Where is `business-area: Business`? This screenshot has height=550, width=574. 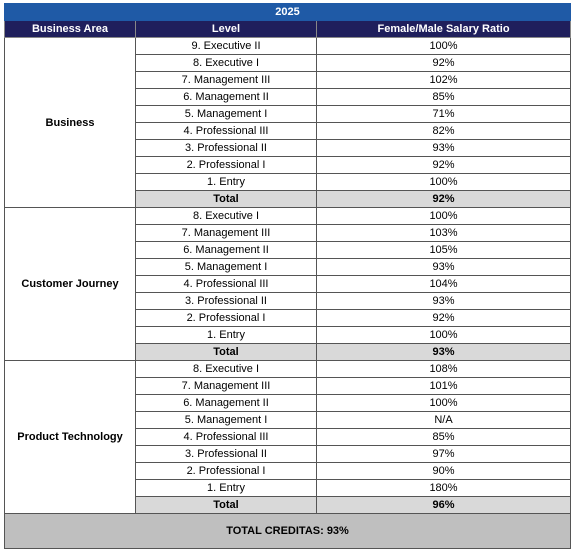 business-area: Business is located at coordinates (70, 122).